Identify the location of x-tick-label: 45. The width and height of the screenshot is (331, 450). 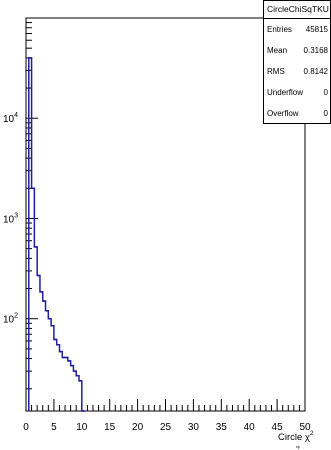
(278, 427).